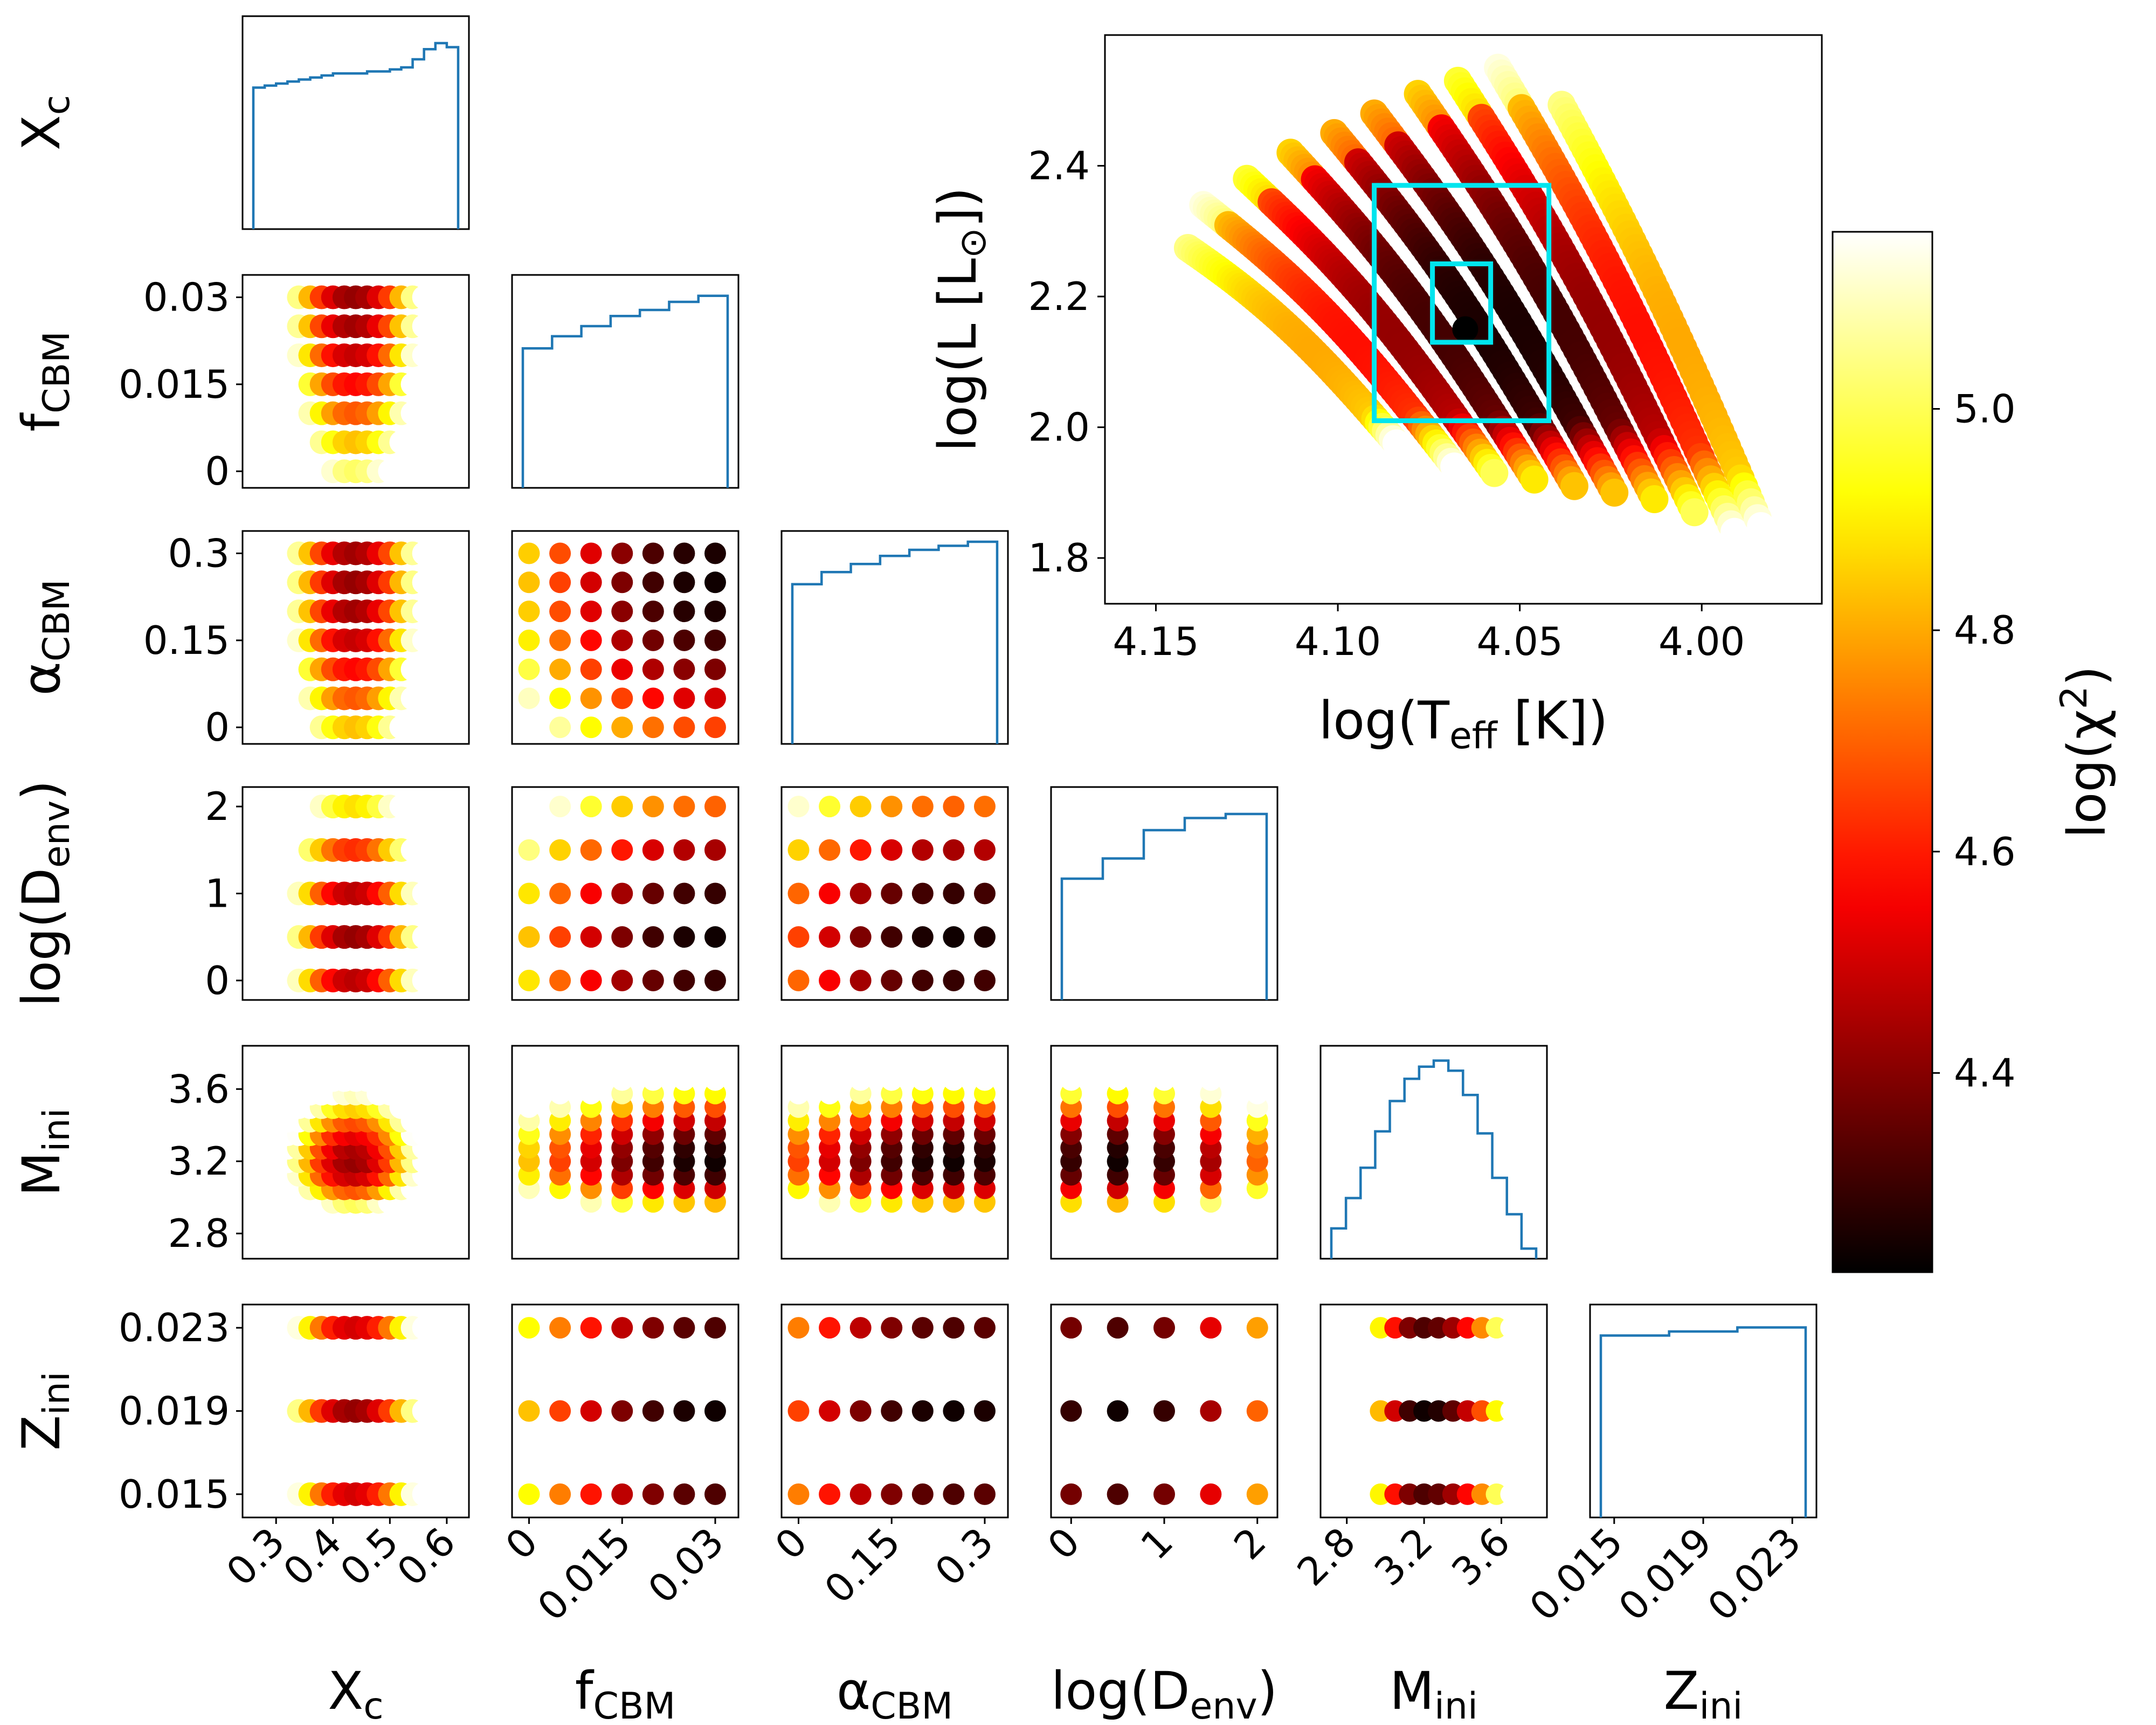  I want to click on x-tick-label: 0, so click(1064, 1544).